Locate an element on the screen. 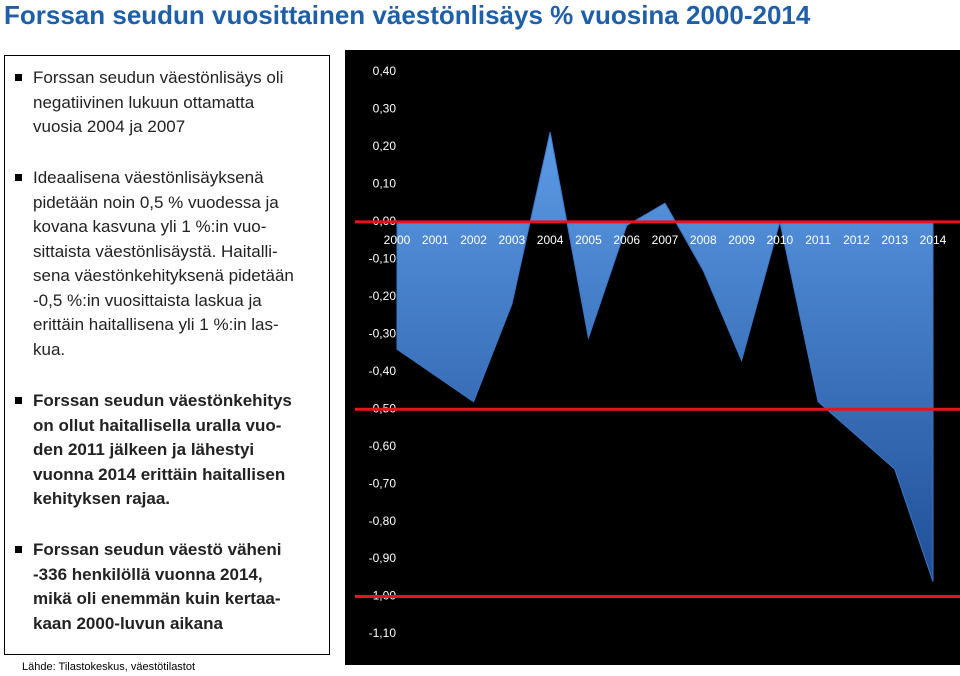  x-tick-label: 2008 is located at coordinates (703, 240).